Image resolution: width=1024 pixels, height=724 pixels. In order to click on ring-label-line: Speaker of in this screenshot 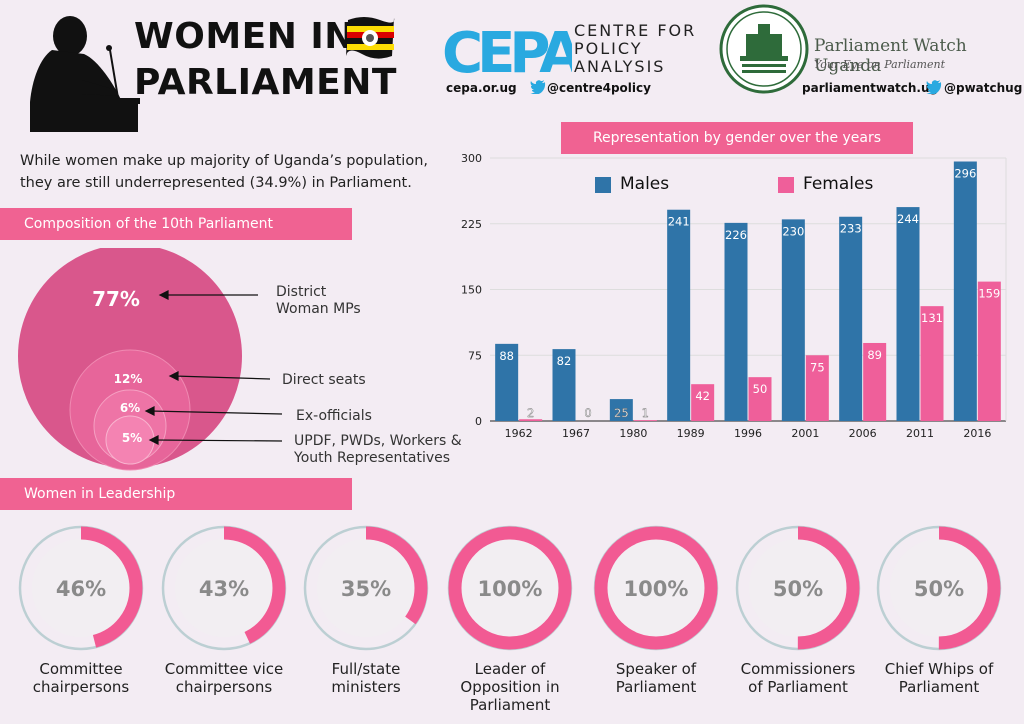, I will do `click(656, 669)`.